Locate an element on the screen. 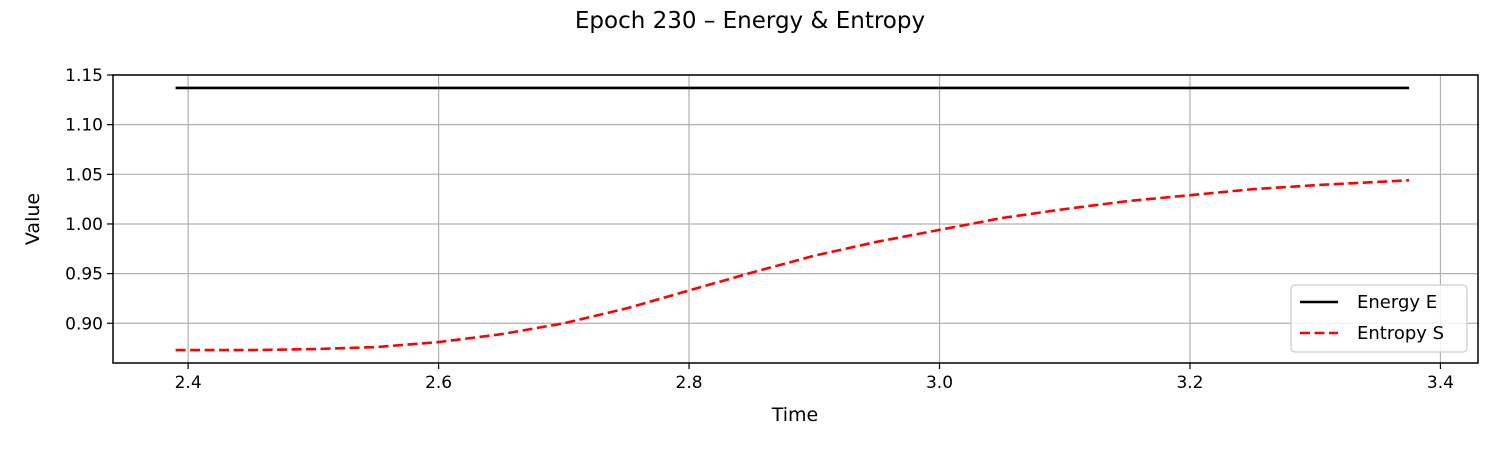 The image size is (1500, 450). y-tick-label: 0.95 is located at coordinates (84, 275).